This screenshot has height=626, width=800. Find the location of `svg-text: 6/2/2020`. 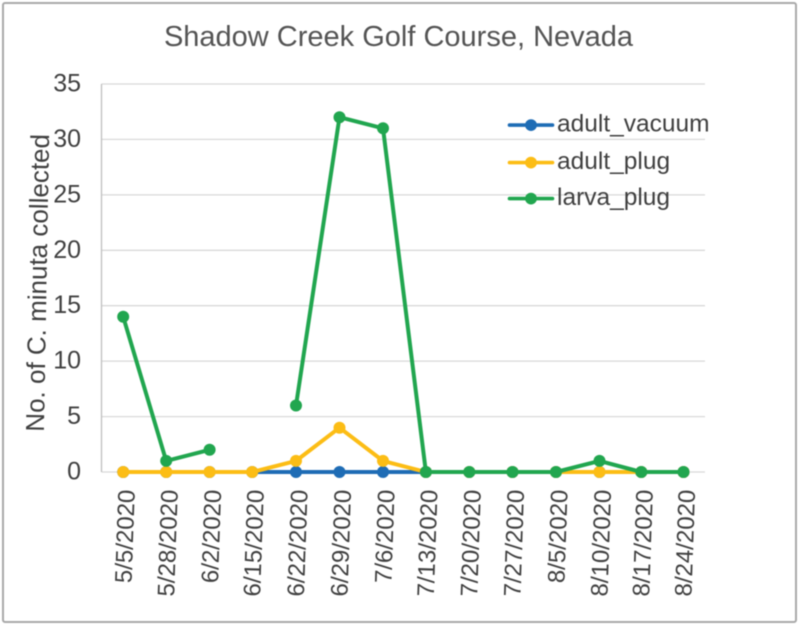

svg-text: 6/2/2020 is located at coordinates (212, 536).